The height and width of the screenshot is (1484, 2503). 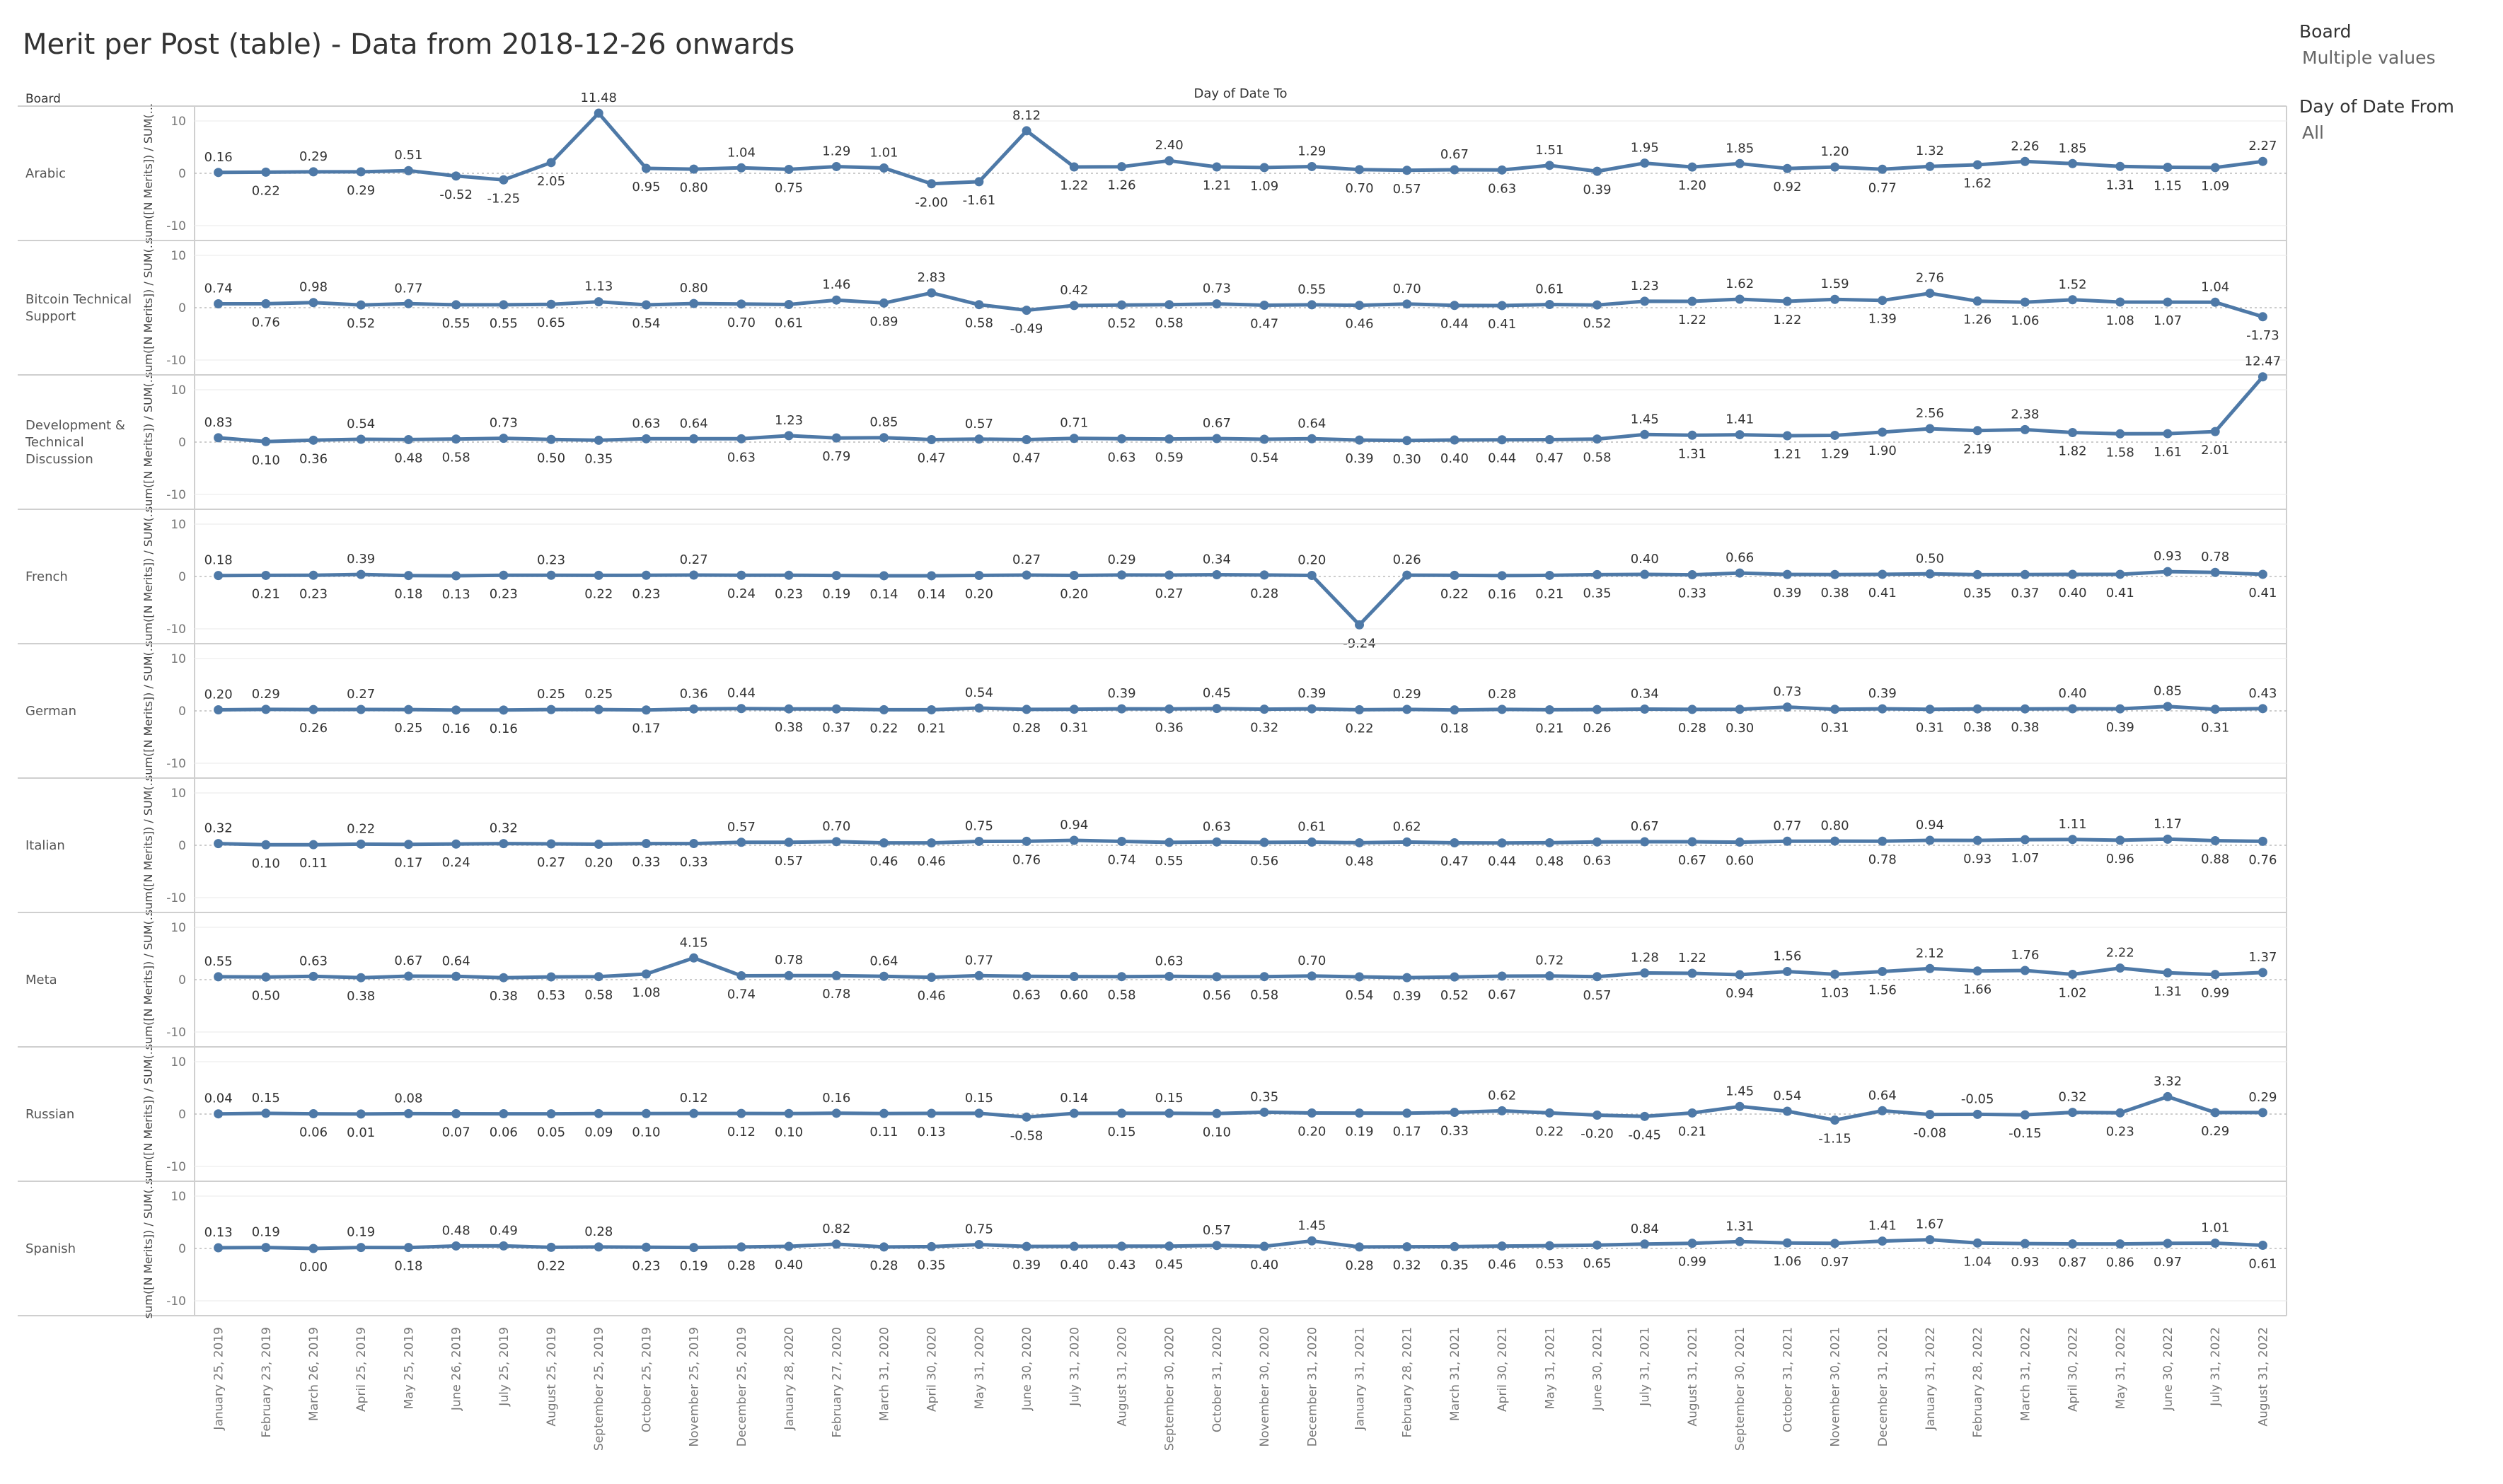 What do you see at coordinates (504, 1230) in the screenshot?
I see `data-label: 0.49` at bounding box center [504, 1230].